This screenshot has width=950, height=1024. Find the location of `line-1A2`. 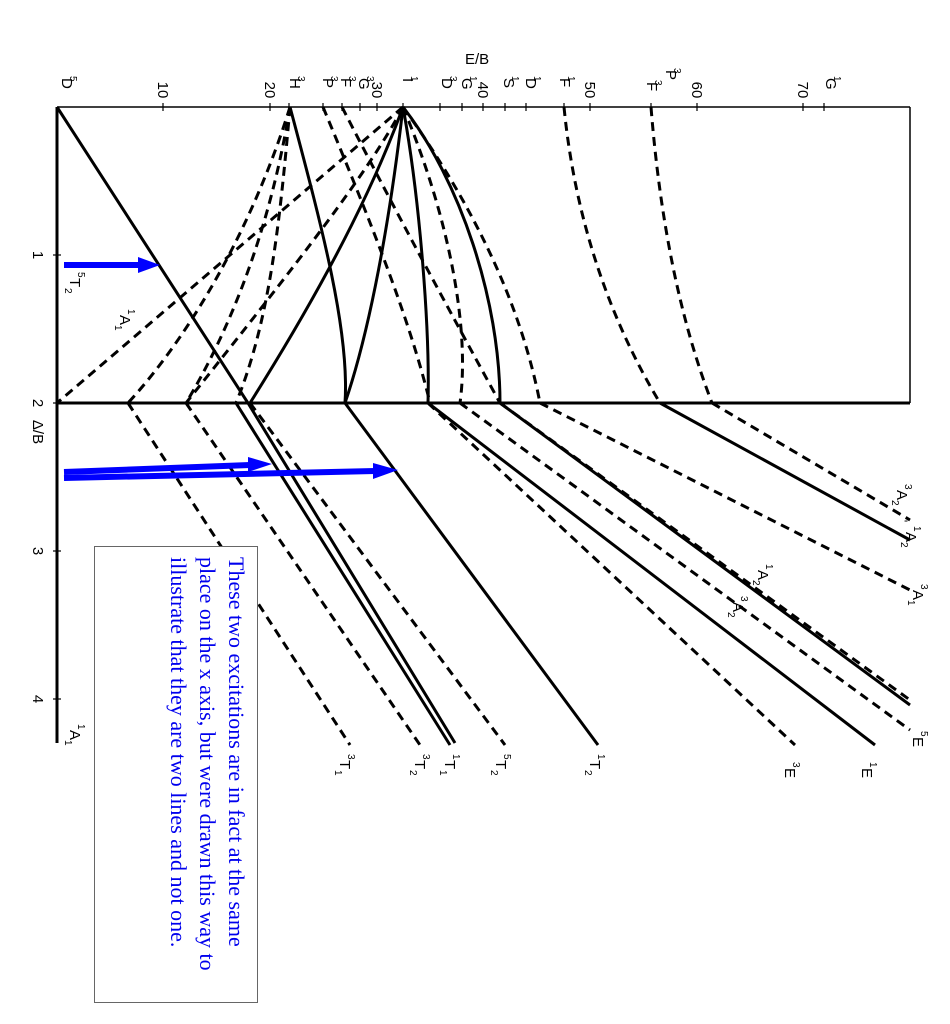

line-1A2 is located at coordinates (705, 554).